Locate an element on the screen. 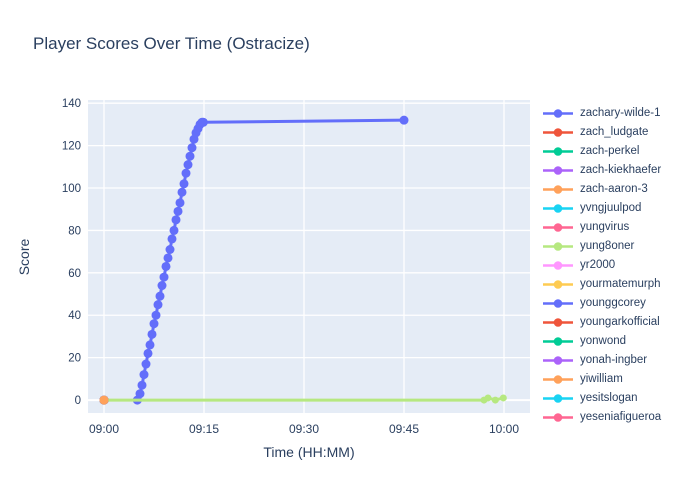 The width and height of the screenshot is (700, 500). legend-label: yvngjuulpod is located at coordinates (611, 208).